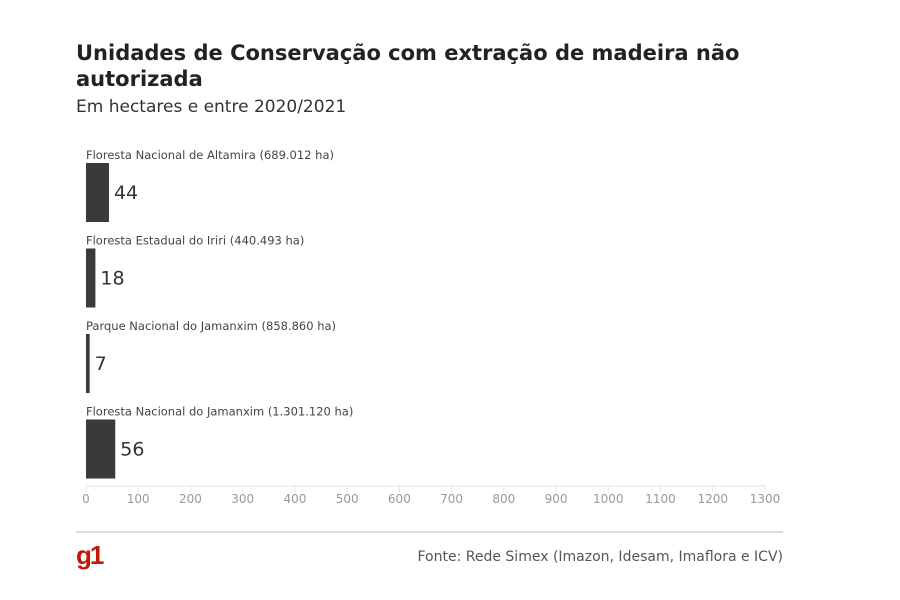 The width and height of the screenshot is (900, 600). What do you see at coordinates (660, 499) in the screenshot?
I see `x-tick-label: 1100` at bounding box center [660, 499].